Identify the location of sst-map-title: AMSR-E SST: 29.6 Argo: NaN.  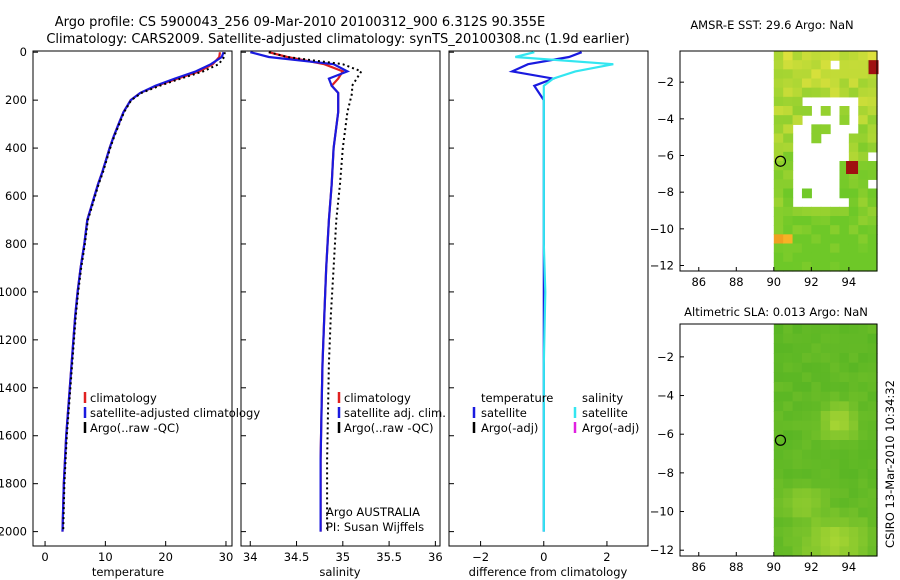
(771, 25).